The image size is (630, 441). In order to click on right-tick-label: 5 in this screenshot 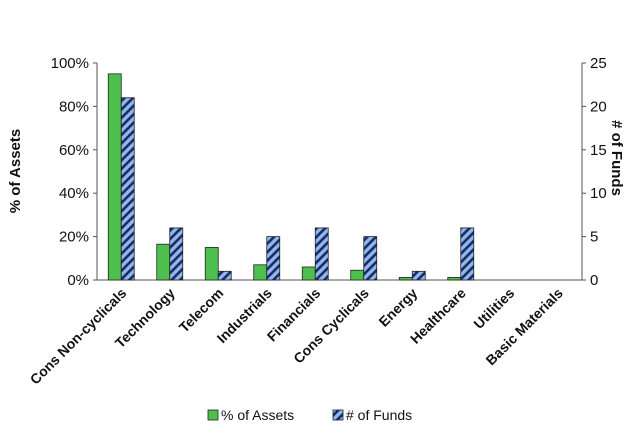, I will do `click(594, 237)`.